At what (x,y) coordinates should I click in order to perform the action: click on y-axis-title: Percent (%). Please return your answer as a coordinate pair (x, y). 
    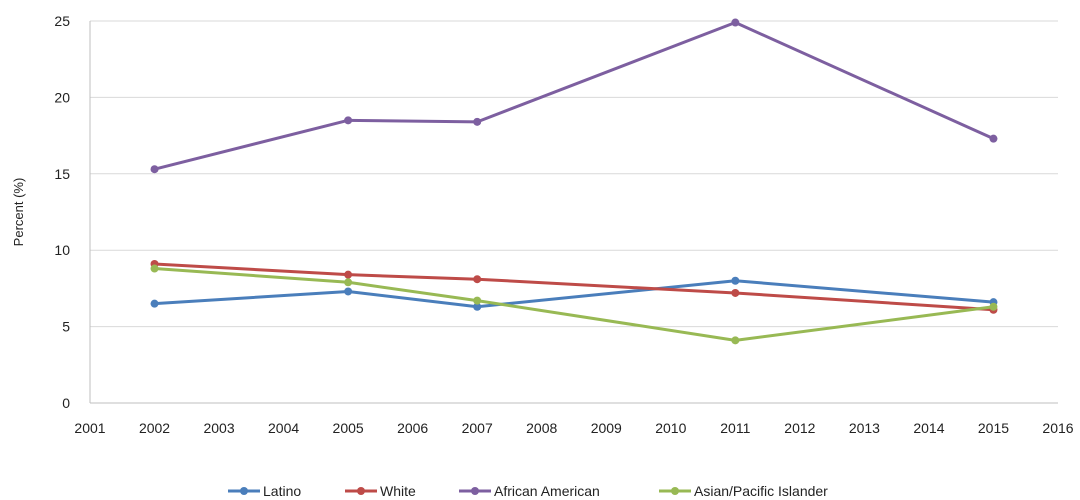
    Looking at the image, I should click on (18, 212).